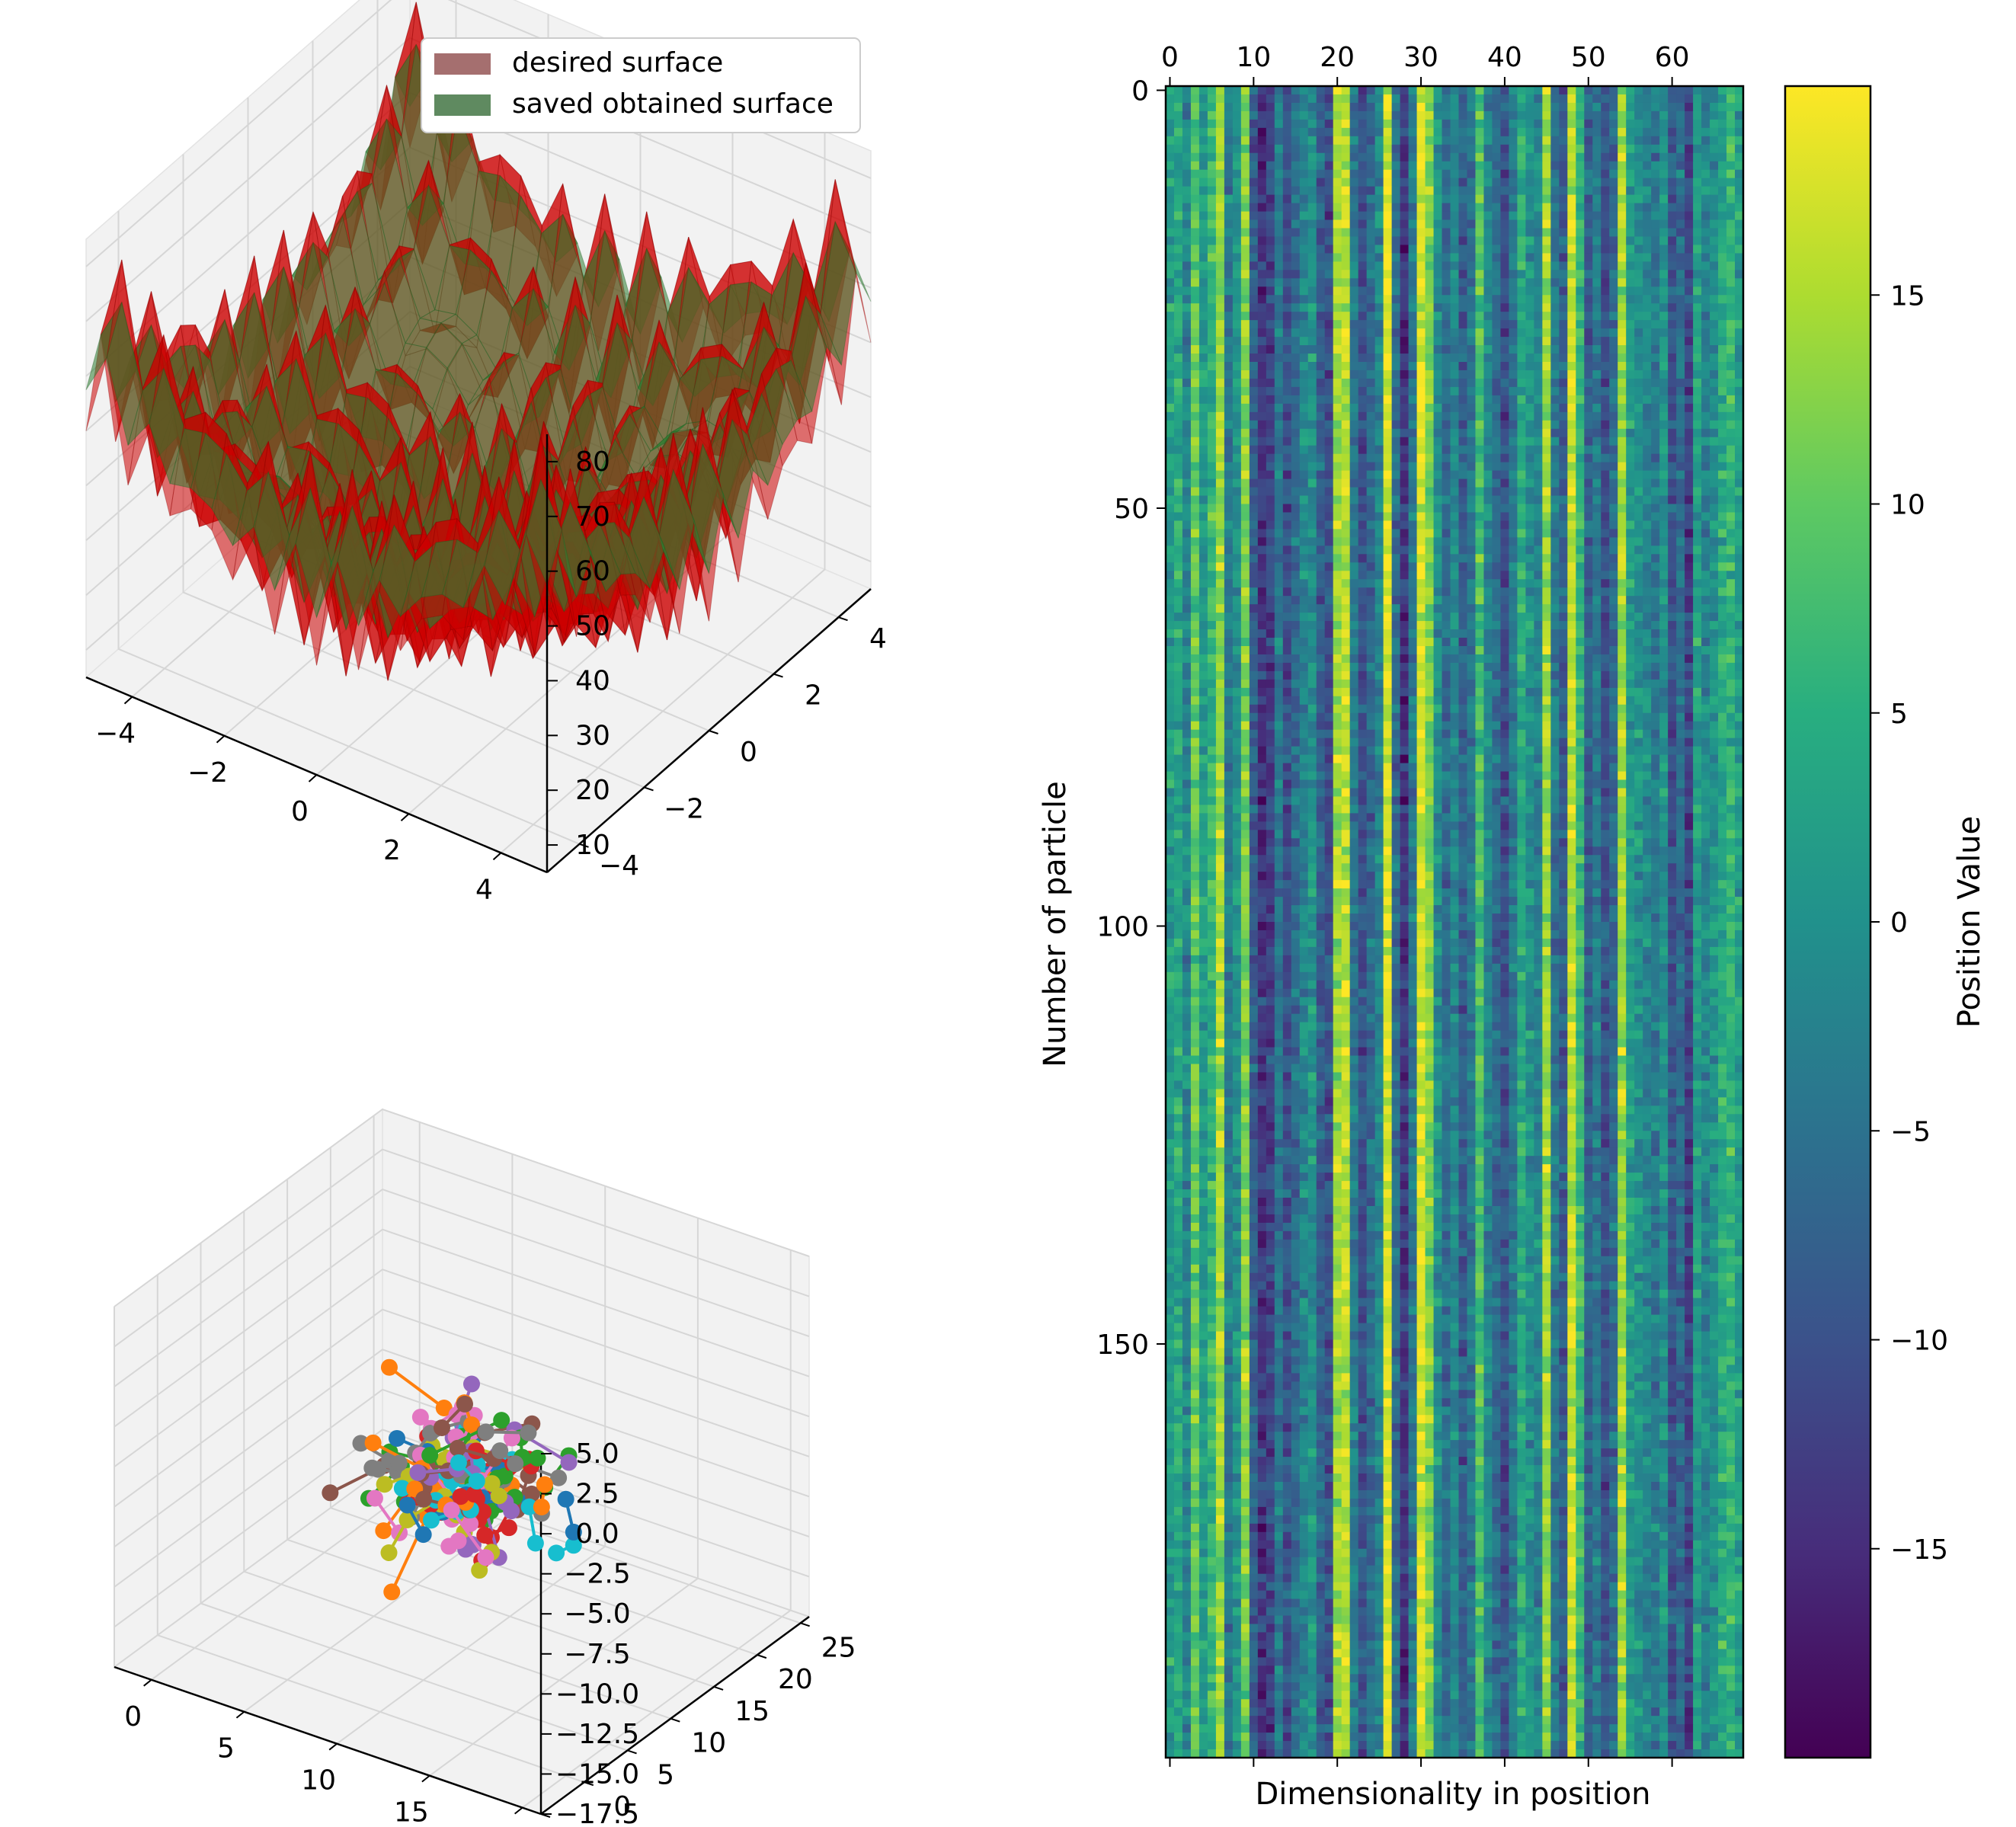 The height and width of the screenshot is (1827, 2016). Describe the element at coordinates (330, 1492) in the screenshot. I see `trajectory-point-end` at that location.